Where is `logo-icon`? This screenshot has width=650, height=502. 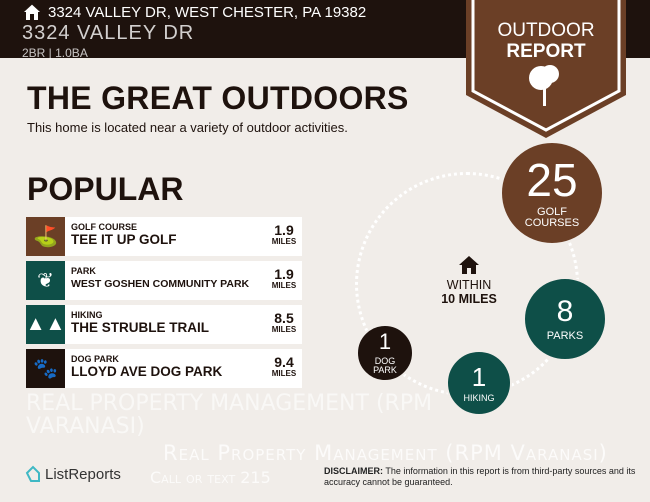
logo-icon is located at coordinates (32, 473).